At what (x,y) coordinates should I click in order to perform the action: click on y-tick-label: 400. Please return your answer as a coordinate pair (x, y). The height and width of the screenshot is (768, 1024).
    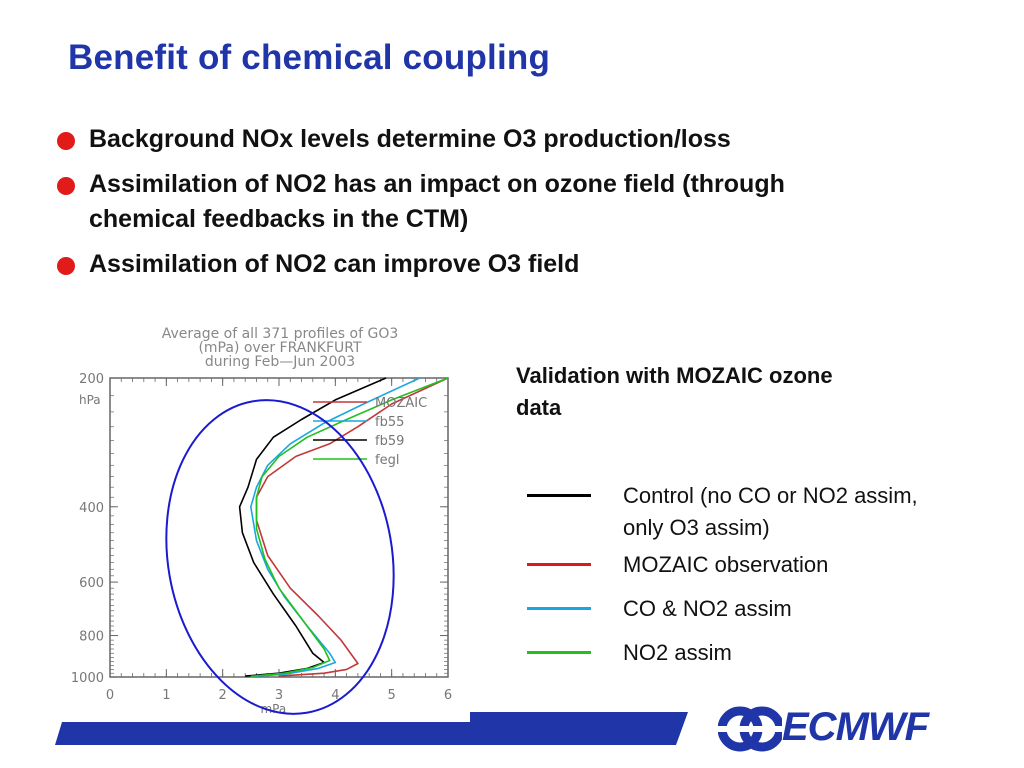
    Looking at the image, I should click on (91, 508).